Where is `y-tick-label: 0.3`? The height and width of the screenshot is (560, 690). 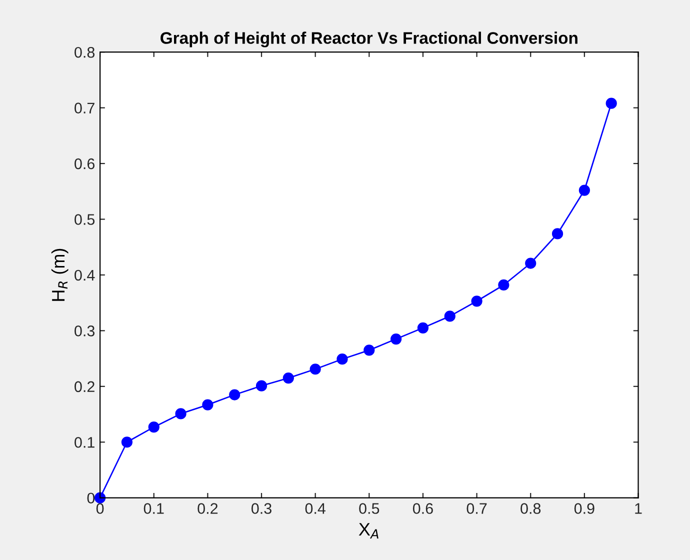 y-tick-label: 0.3 is located at coordinates (84, 331).